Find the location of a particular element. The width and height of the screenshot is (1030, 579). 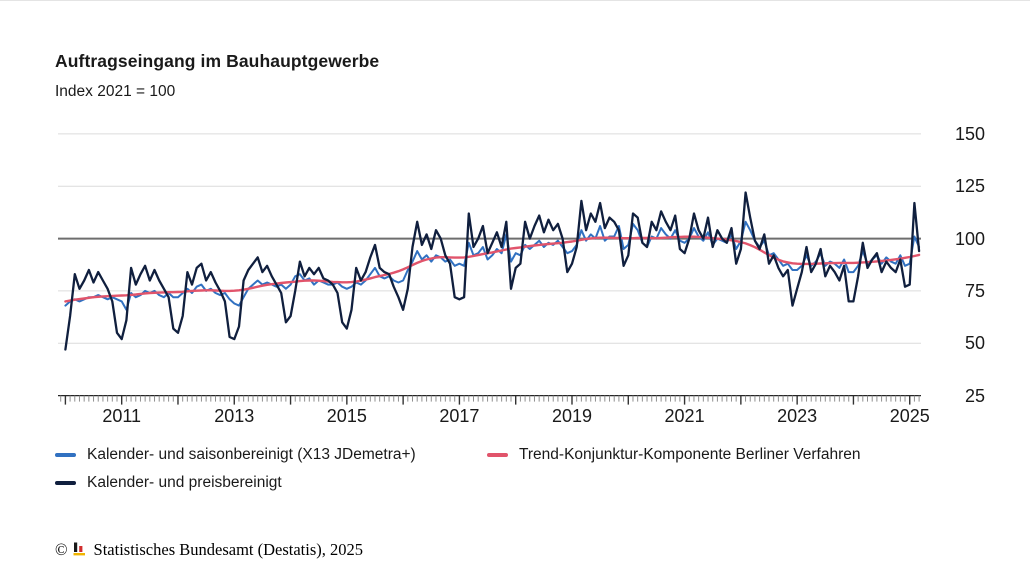

x-axis-label: 2025 is located at coordinates (909, 416).